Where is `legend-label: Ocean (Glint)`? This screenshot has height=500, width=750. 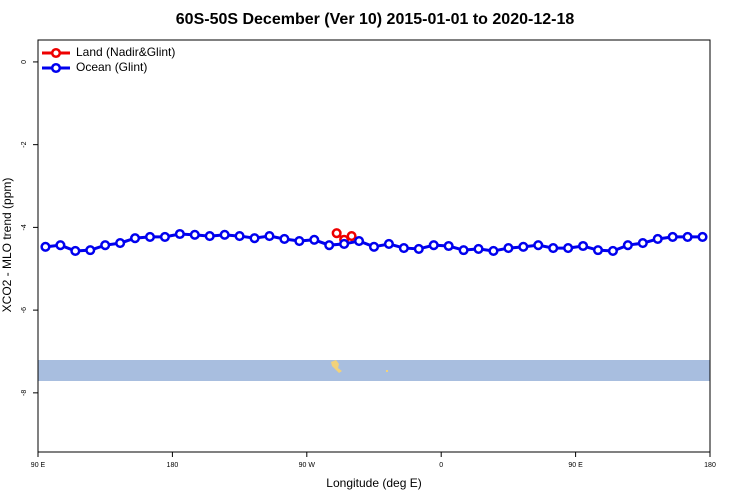 legend-label: Ocean (Glint) is located at coordinates (111, 67).